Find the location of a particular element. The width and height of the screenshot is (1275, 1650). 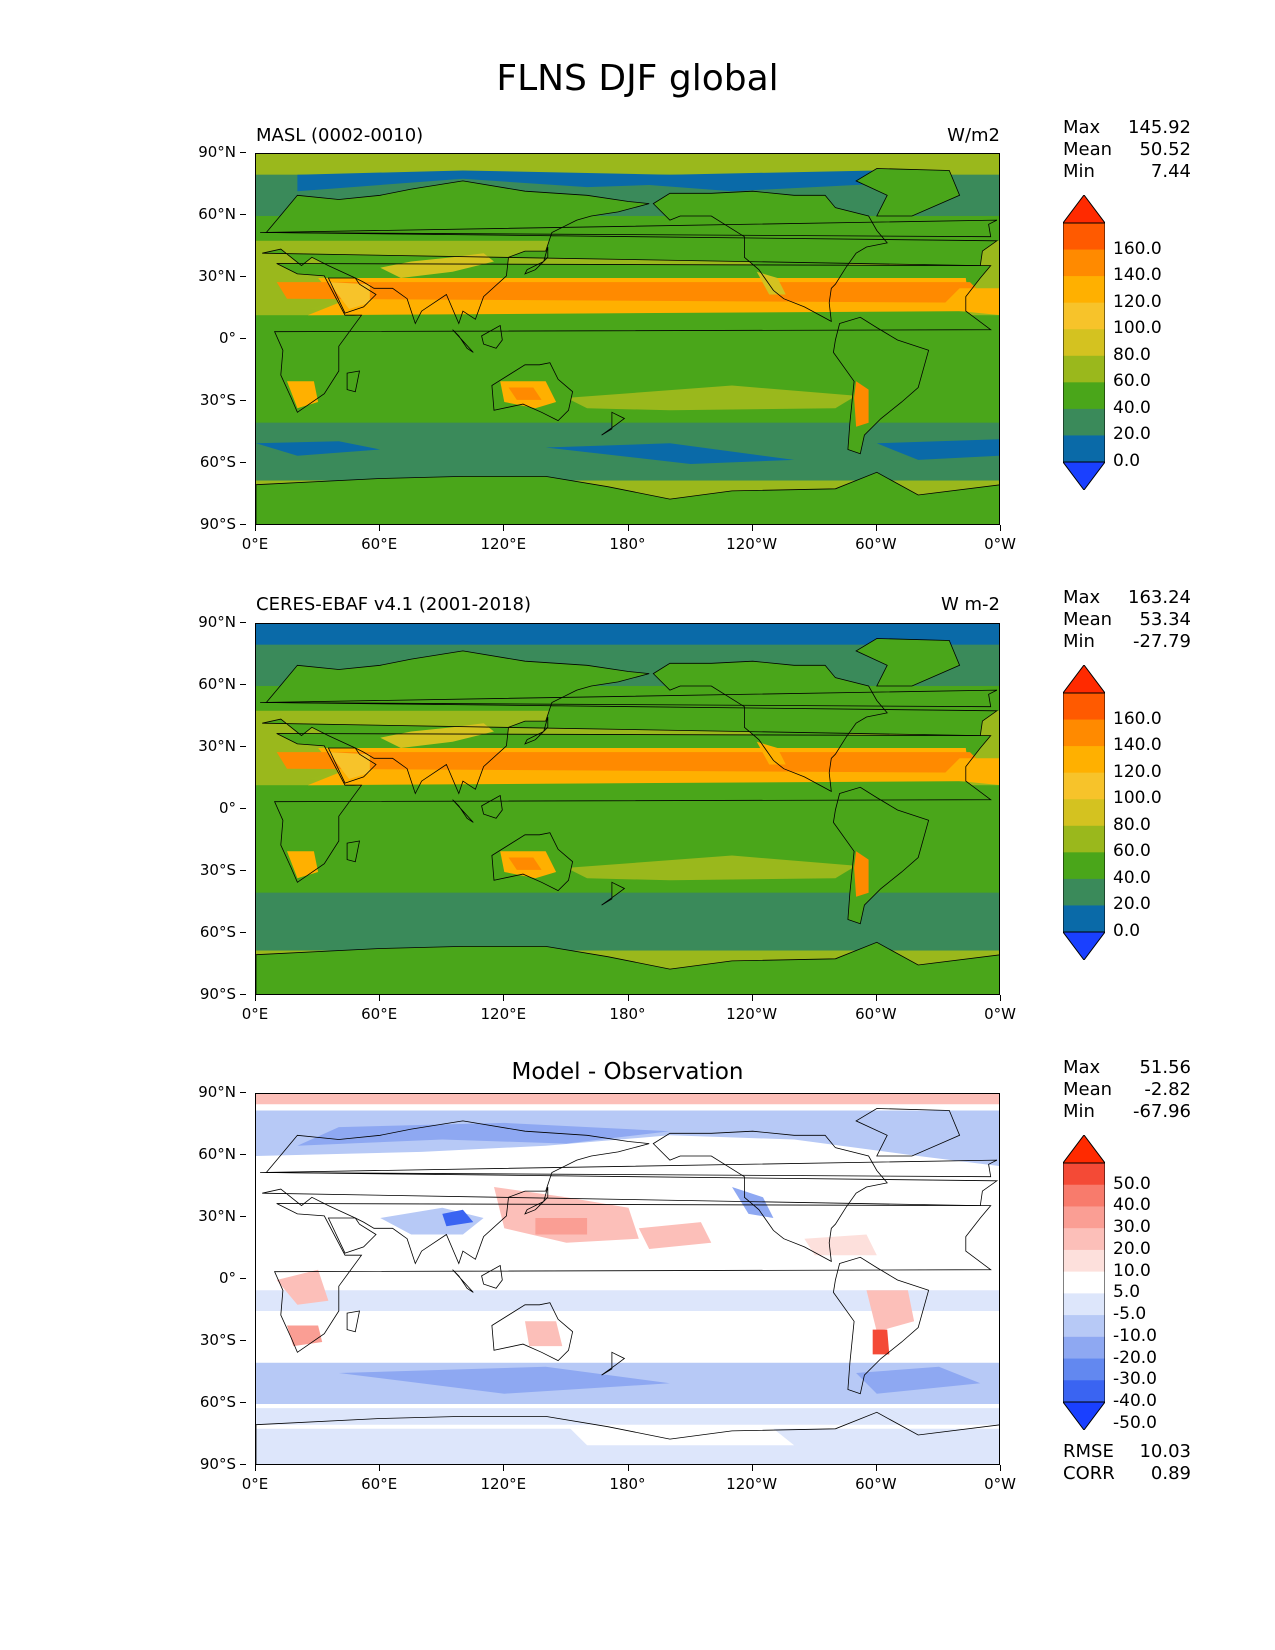

figure-title: FLNS DJF global is located at coordinates (637, 78).